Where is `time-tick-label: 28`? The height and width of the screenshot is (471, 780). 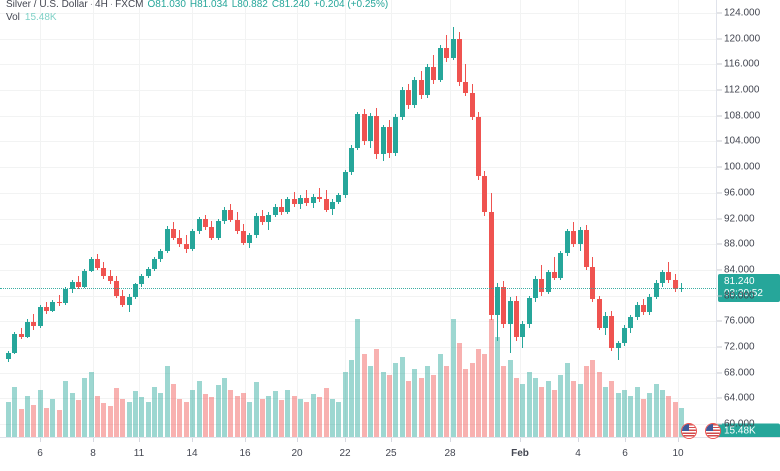
time-tick-label: 28 is located at coordinates (450, 453).